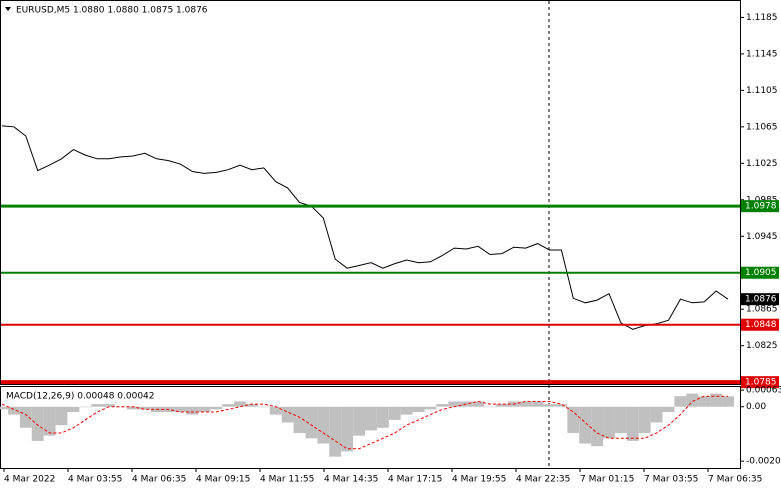  I want to click on x-tick-label: 7 Mar 01:15, so click(607, 480).